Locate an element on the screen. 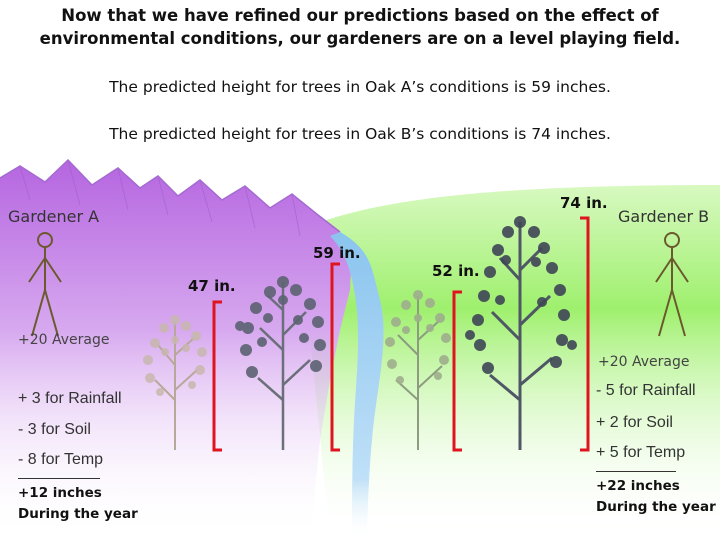 This screenshot has width=720, height=540. gardener-a-total: +12 inches During the year is located at coordinates (78, 504).